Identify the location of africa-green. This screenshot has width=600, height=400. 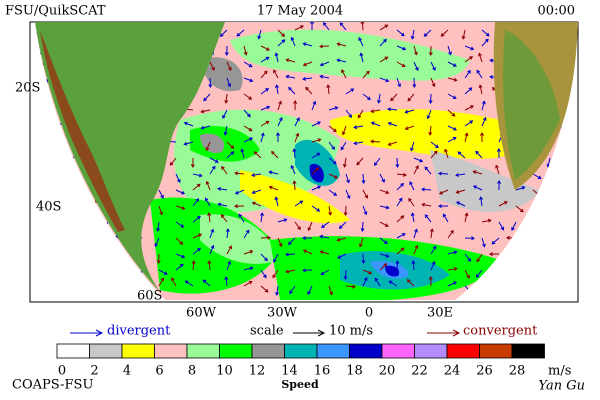
(531, 105).